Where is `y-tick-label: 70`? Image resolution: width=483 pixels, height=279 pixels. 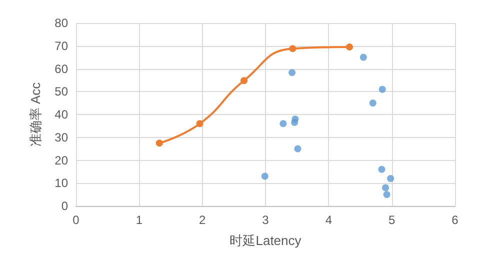
y-tick-label: 70 is located at coordinates (61, 45).